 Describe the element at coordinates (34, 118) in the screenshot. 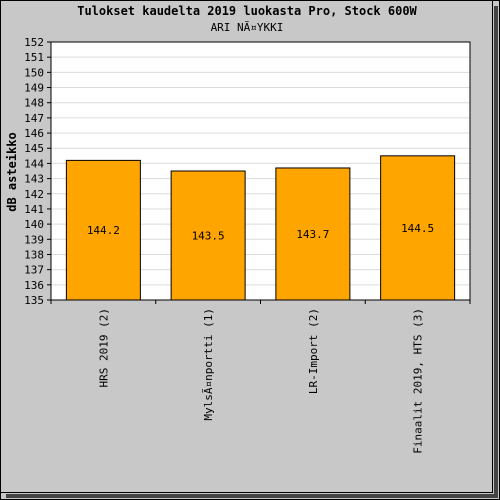

I see `y-tick-label: 147` at that location.